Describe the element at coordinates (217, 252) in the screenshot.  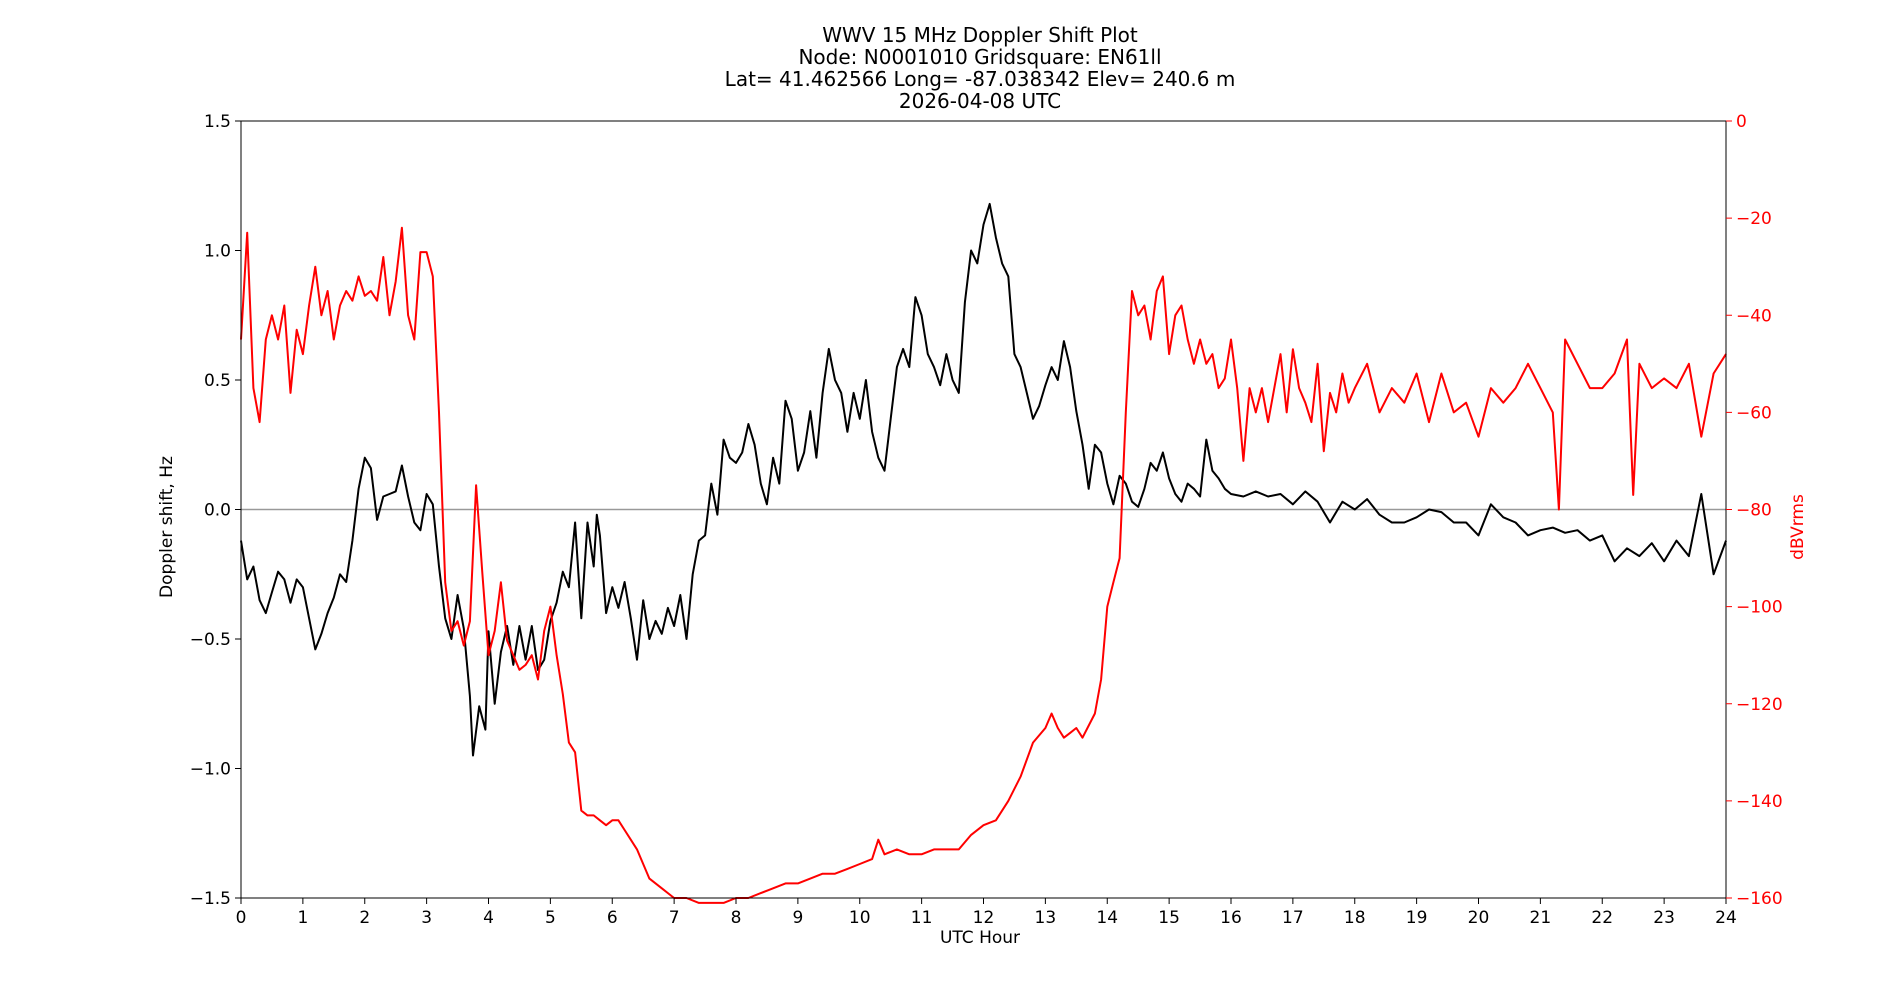
I see `y-left-tick-label: 1.0` at that location.